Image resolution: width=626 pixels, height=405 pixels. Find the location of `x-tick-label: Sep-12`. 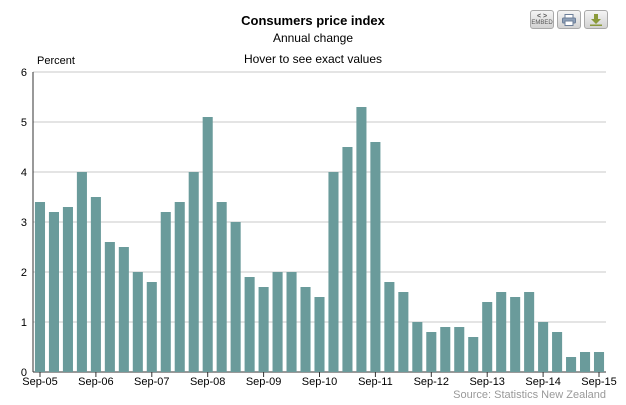

x-tick-label: Sep-12 is located at coordinates (431, 382).